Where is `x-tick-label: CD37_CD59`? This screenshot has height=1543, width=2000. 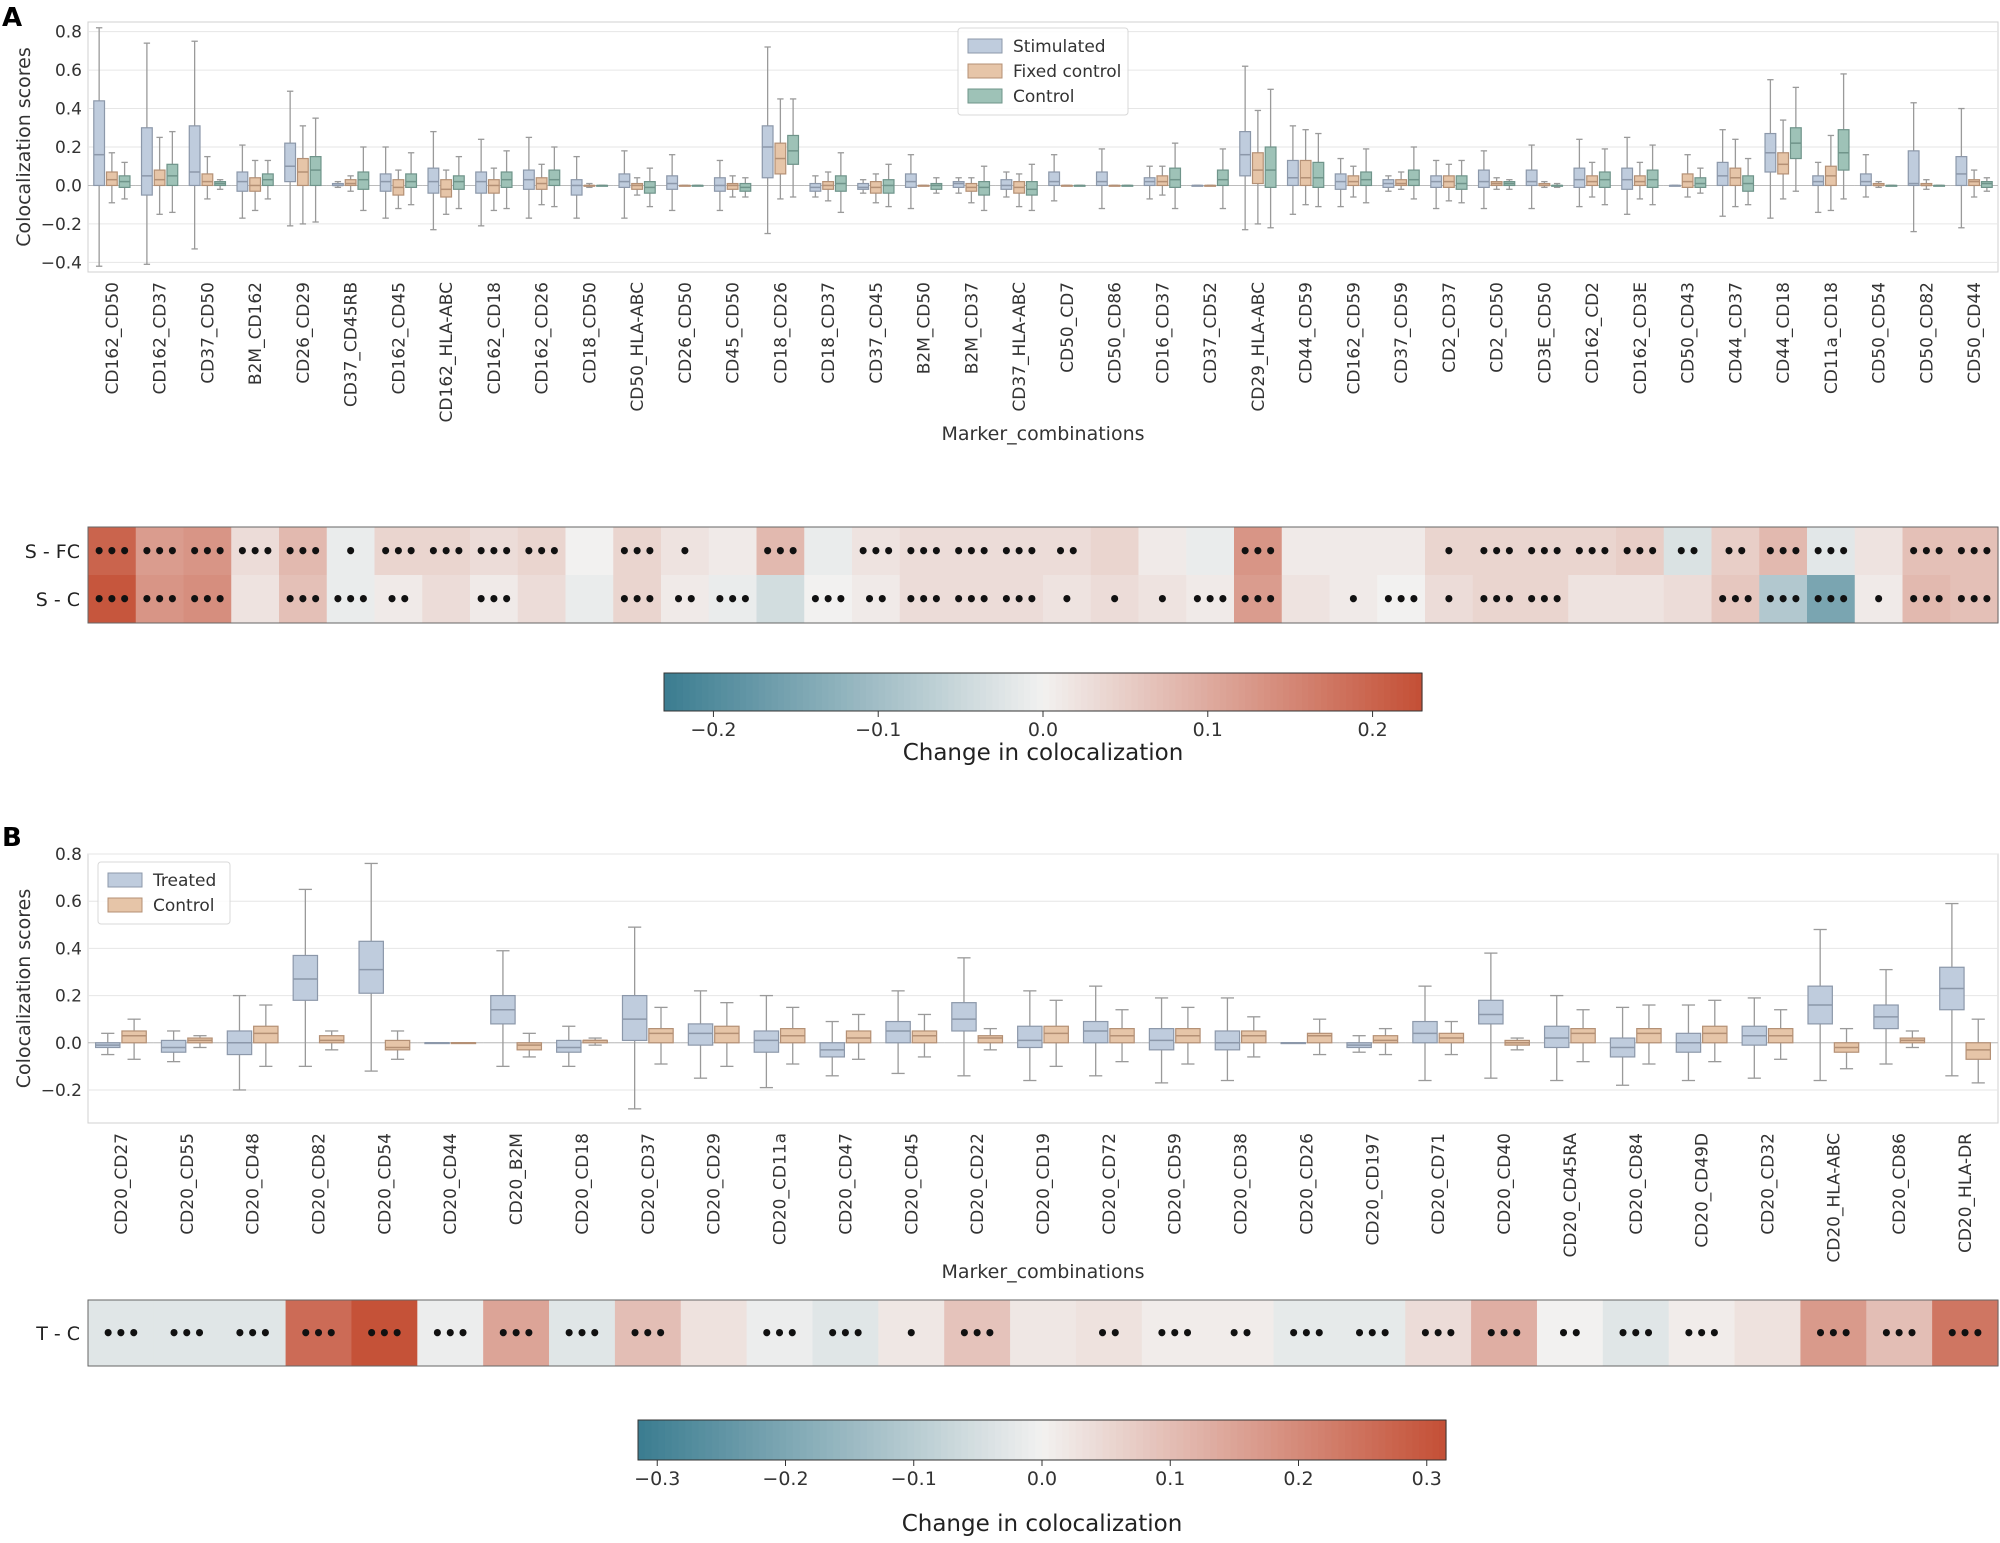
x-tick-label: CD37_CD59 is located at coordinates (1402, 333).